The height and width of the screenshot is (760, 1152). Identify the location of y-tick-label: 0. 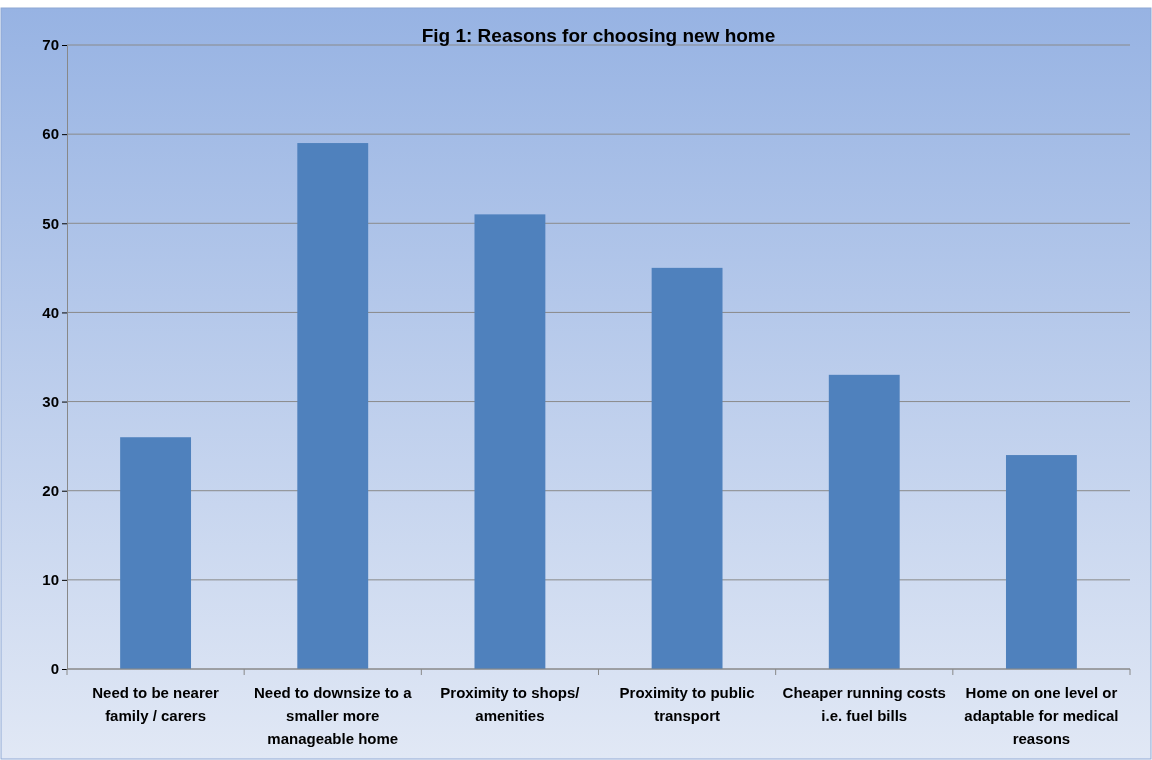
(54, 669).